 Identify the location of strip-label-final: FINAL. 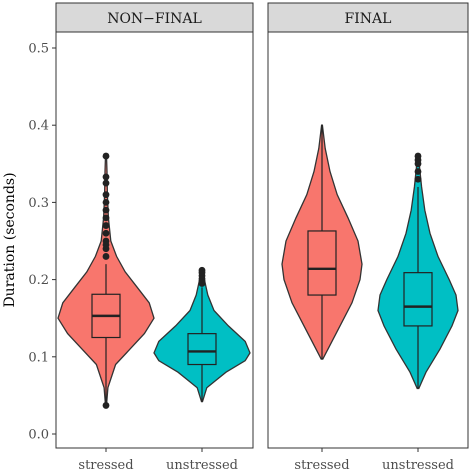
(368, 19).